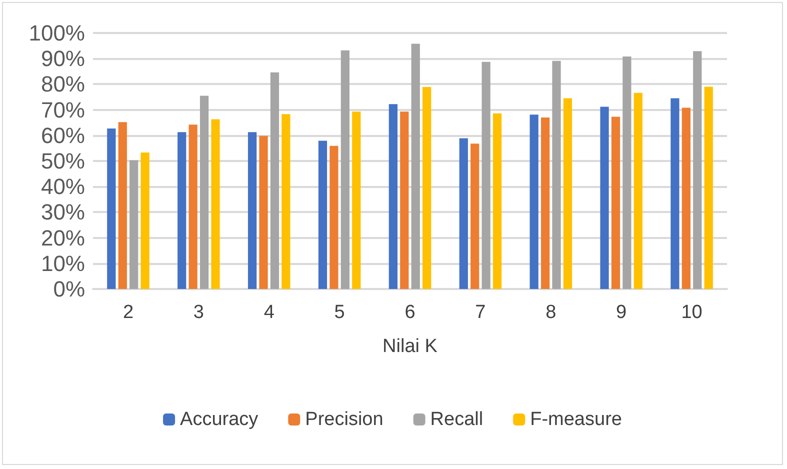  I want to click on y-tick-label: 40%, so click(62, 187).